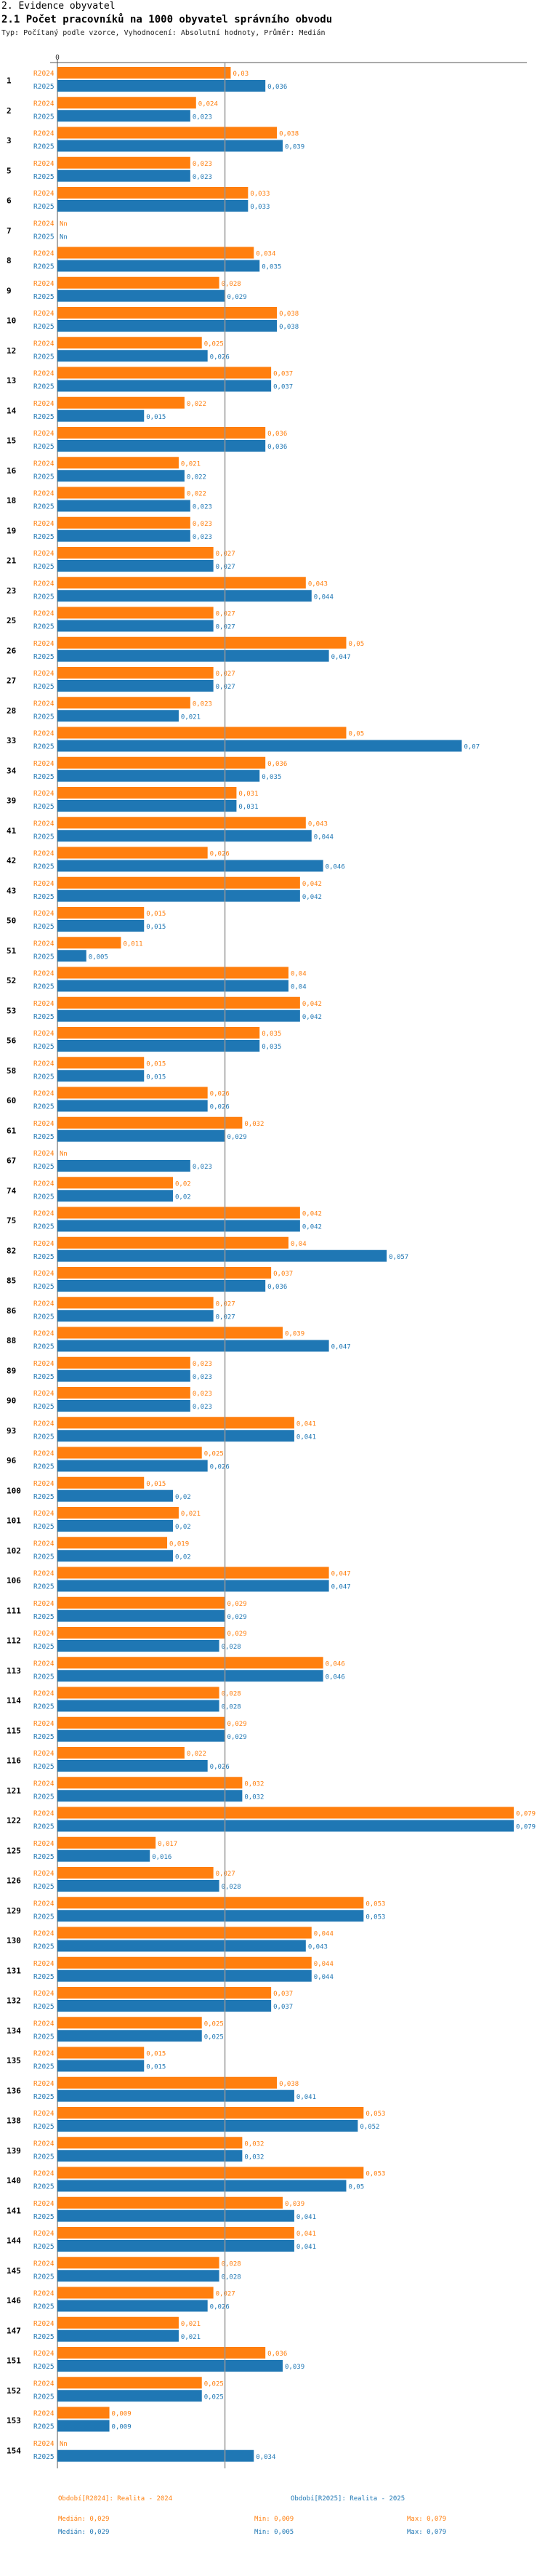  Describe the element at coordinates (214, 2397) in the screenshot. I see `data-label: 0,025` at that location.